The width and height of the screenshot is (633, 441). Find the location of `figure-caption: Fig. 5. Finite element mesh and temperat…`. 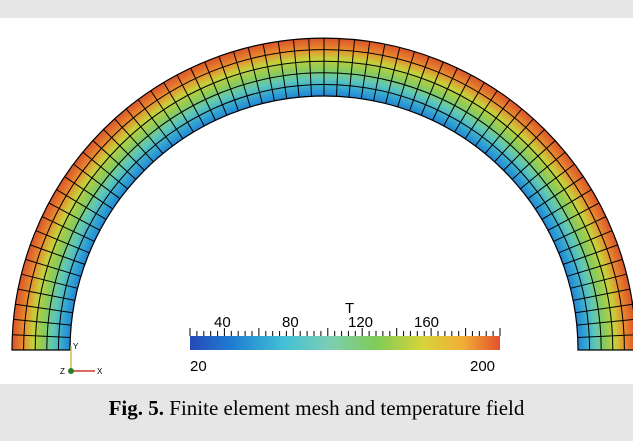

figure-caption: Fig. 5. Finite element mesh and temperat… is located at coordinates (316, 408).